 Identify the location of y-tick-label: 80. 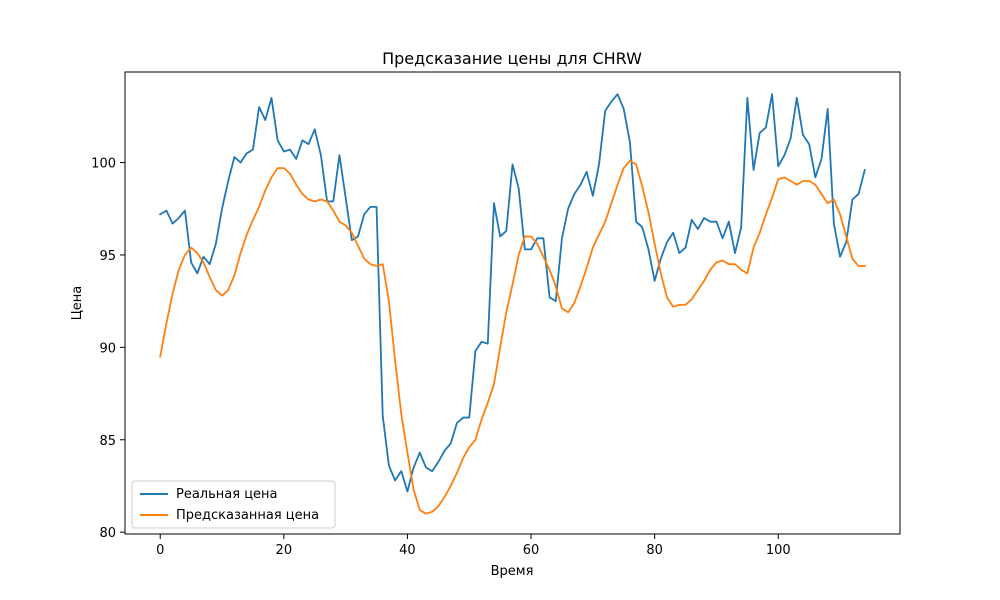
(107, 533).